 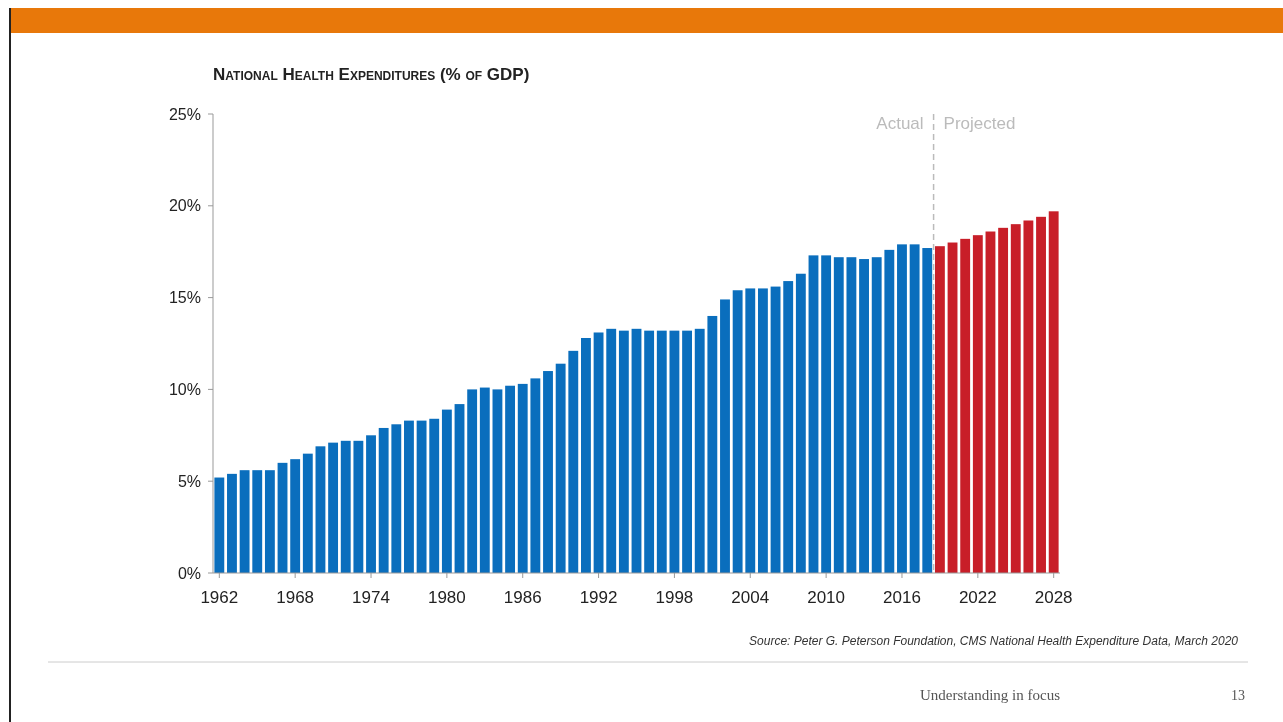 I want to click on y-tick-label: 10%, so click(x=184, y=389).